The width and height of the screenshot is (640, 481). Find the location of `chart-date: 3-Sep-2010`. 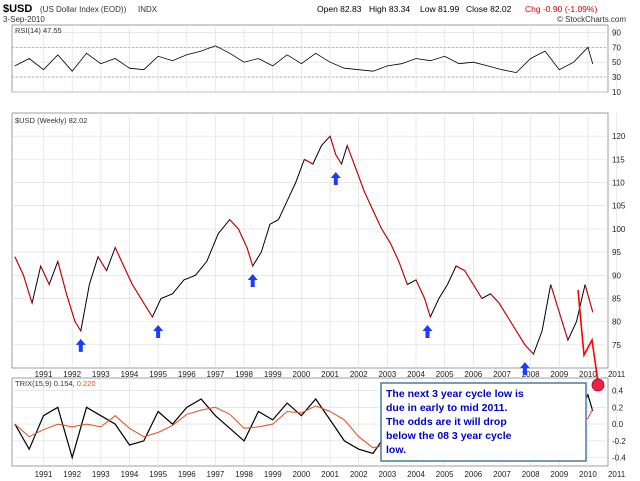

chart-date: 3-Sep-2010 is located at coordinates (24, 19).